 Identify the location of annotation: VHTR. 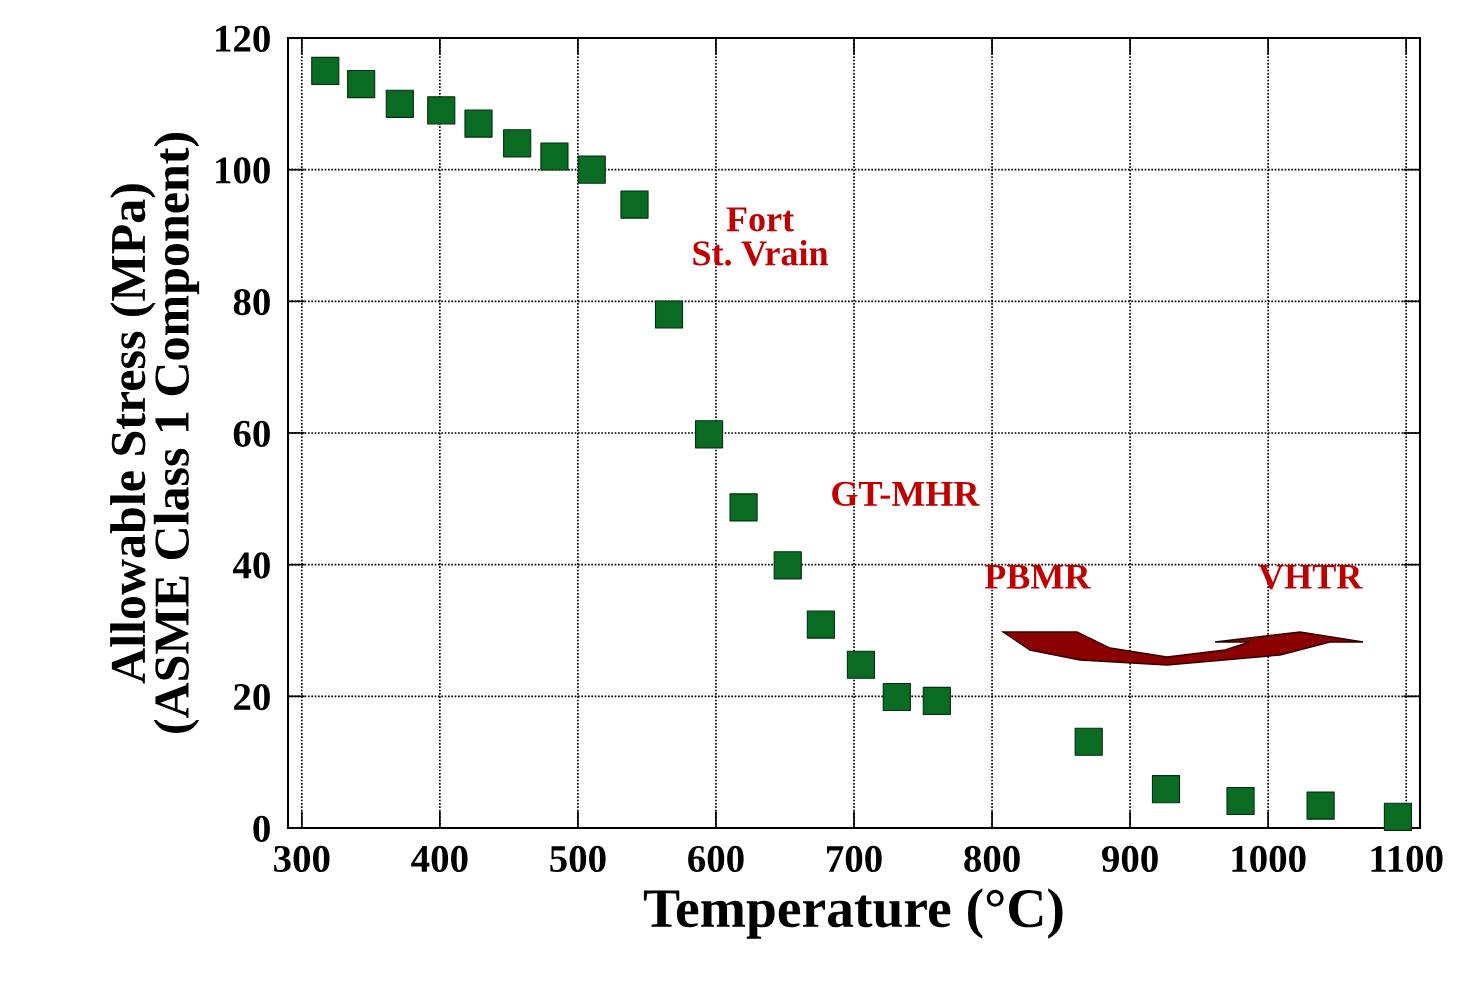
(1310, 577).